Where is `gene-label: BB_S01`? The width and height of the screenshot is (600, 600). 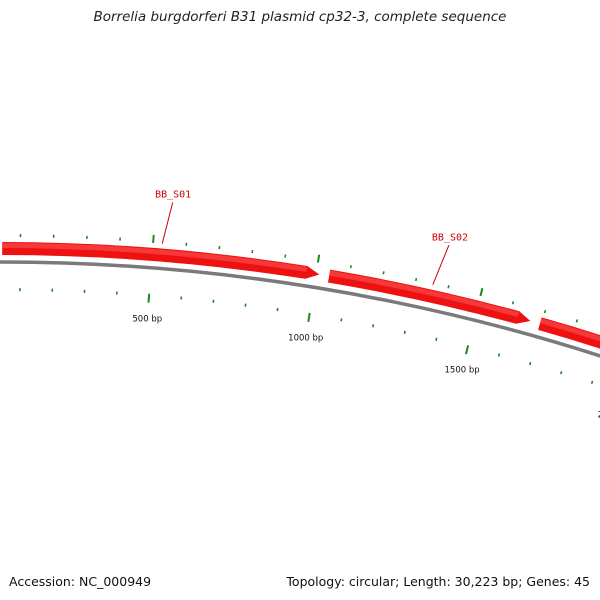 gene-label: BB_S01 is located at coordinates (173, 194).